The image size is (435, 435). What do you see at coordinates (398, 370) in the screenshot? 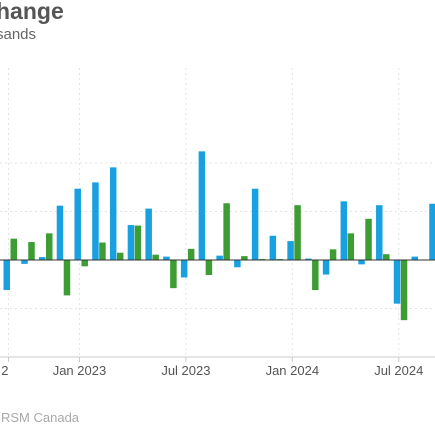
I see `x-tick-label: Jul 2024` at bounding box center [398, 370].